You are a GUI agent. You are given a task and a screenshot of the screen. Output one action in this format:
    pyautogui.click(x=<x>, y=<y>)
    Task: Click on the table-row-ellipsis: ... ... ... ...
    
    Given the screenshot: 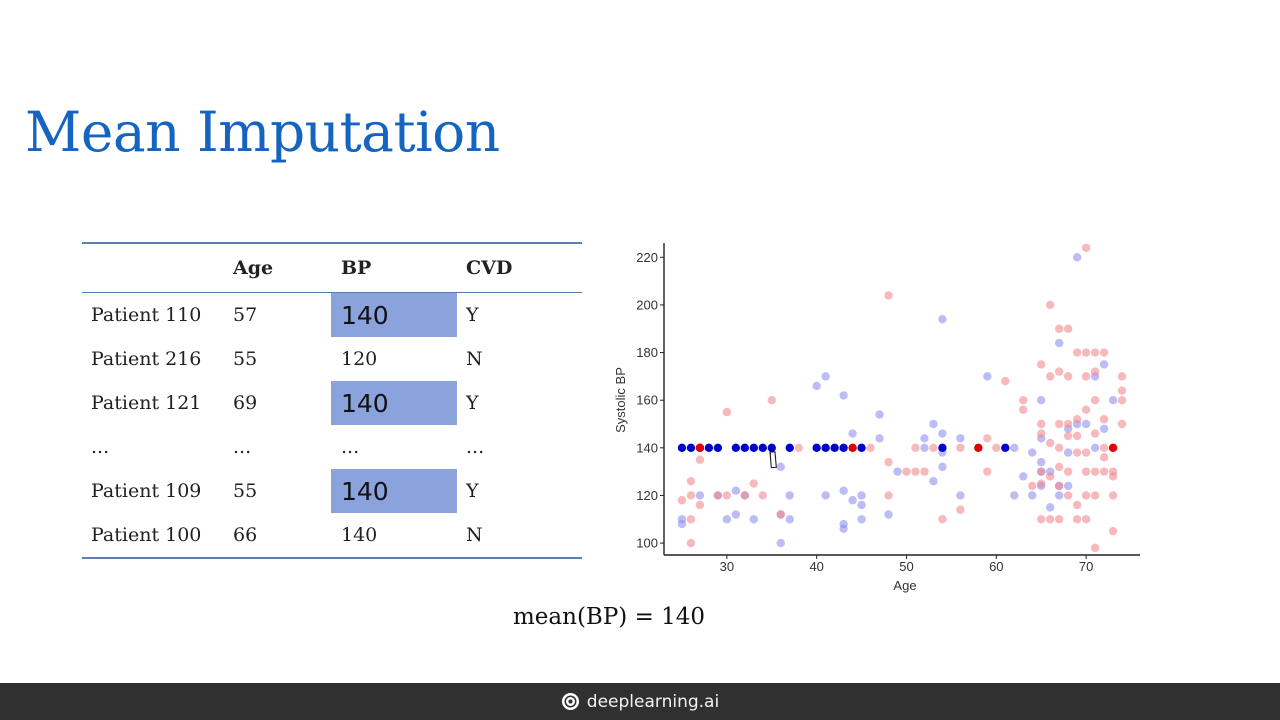 What is the action you would take?
    pyautogui.click(x=332, y=447)
    